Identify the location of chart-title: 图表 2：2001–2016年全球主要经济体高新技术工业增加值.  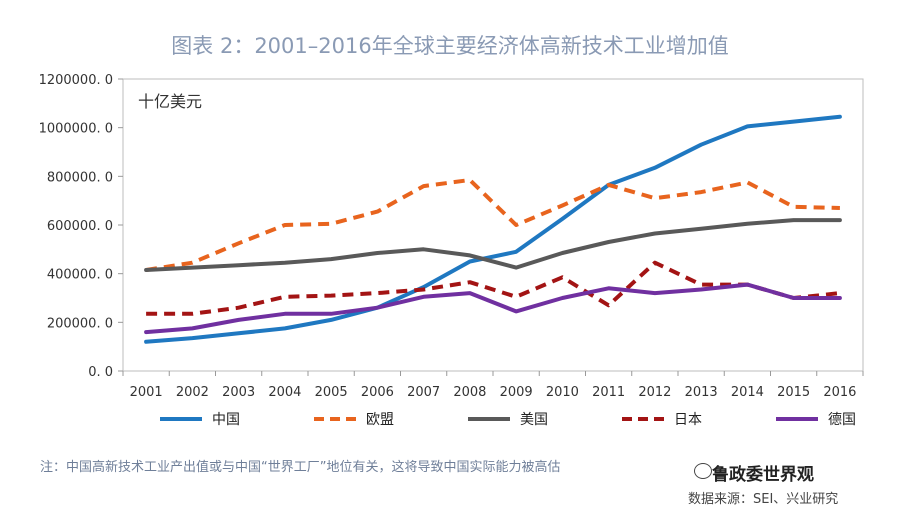
(450, 46).